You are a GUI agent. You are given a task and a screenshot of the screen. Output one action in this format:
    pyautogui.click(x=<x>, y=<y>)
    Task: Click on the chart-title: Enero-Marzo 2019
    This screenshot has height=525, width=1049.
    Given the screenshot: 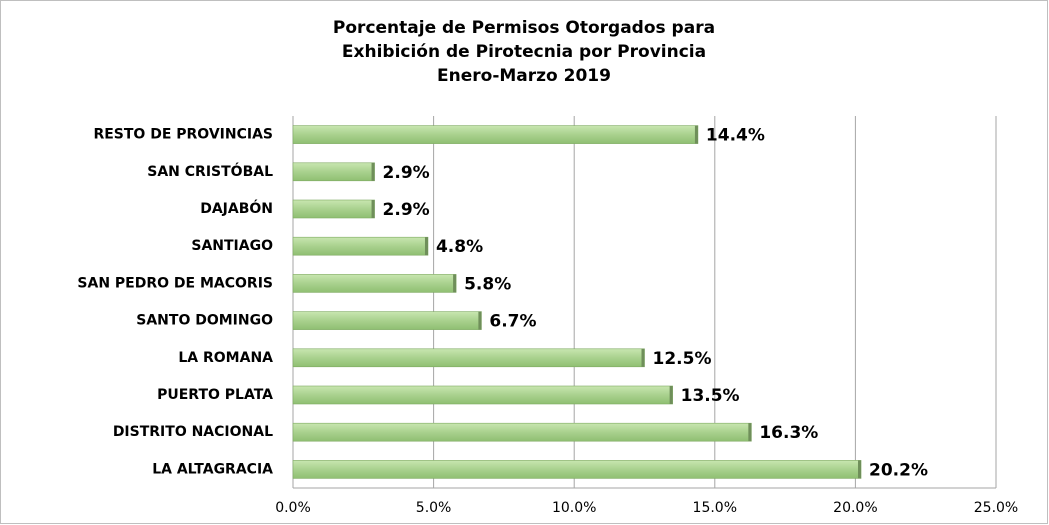 What is the action you would take?
    pyautogui.click(x=524, y=76)
    